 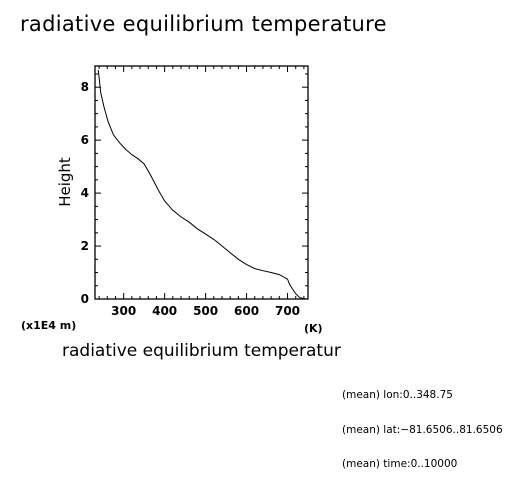 I want to click on y-tick-label: 0, so click(x=85, y=299).